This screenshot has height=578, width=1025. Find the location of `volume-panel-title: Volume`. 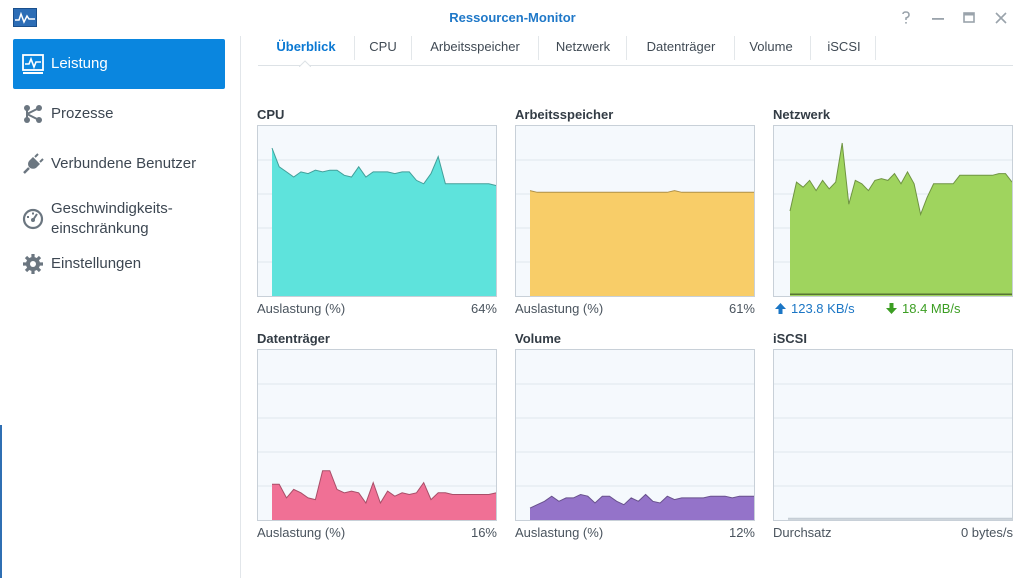

volume-panel-title: Volume is located at coordinates (538, 338).